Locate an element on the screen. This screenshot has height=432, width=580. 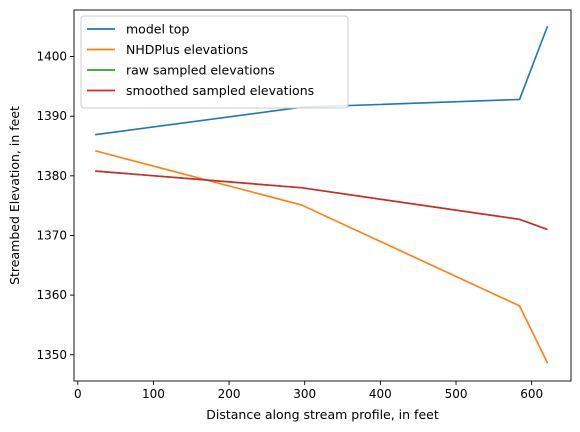
y-tick-label: 1390 is located at coordinates (51, 116).